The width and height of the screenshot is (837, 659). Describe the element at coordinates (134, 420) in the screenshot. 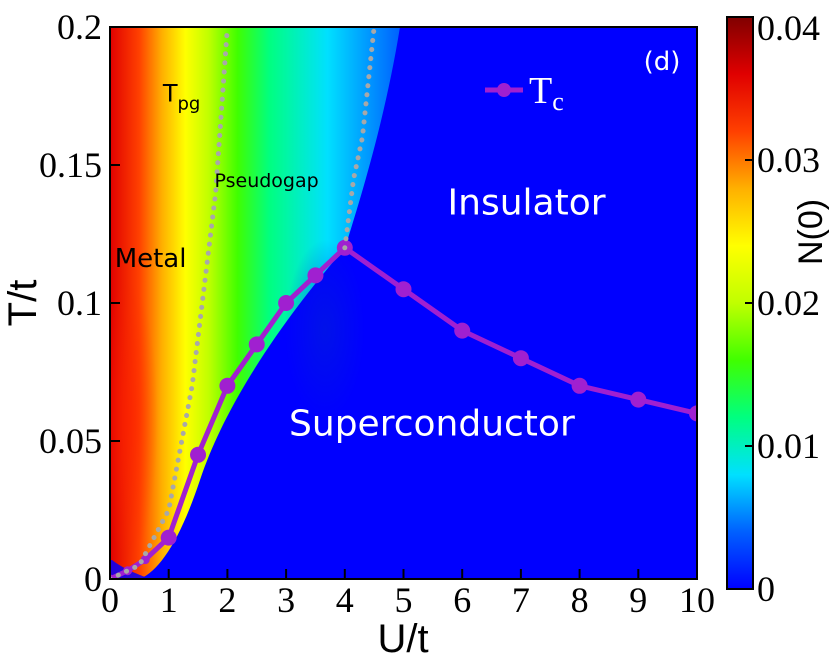

I see `heatmap-hot-spot` at that location.